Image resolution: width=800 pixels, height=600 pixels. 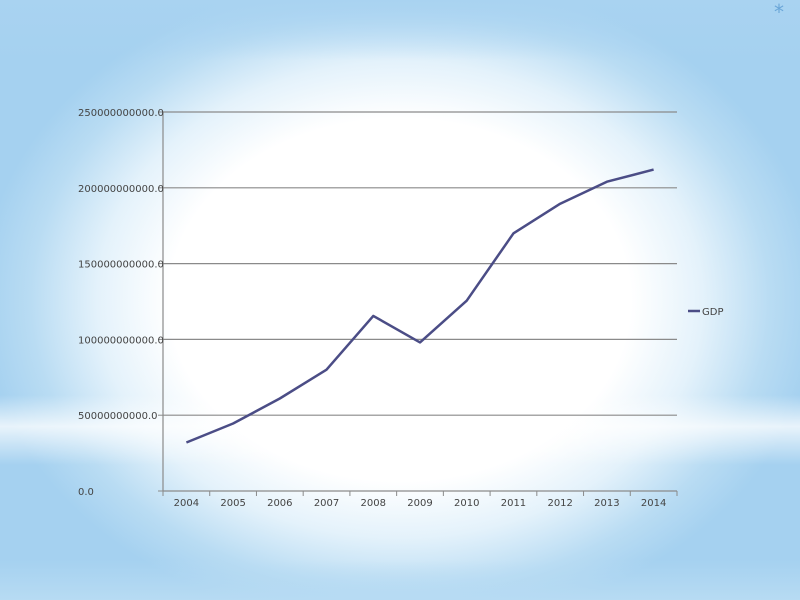 I want to click on y-tick-label: 150000000000.0, so click(x=121, y=265).